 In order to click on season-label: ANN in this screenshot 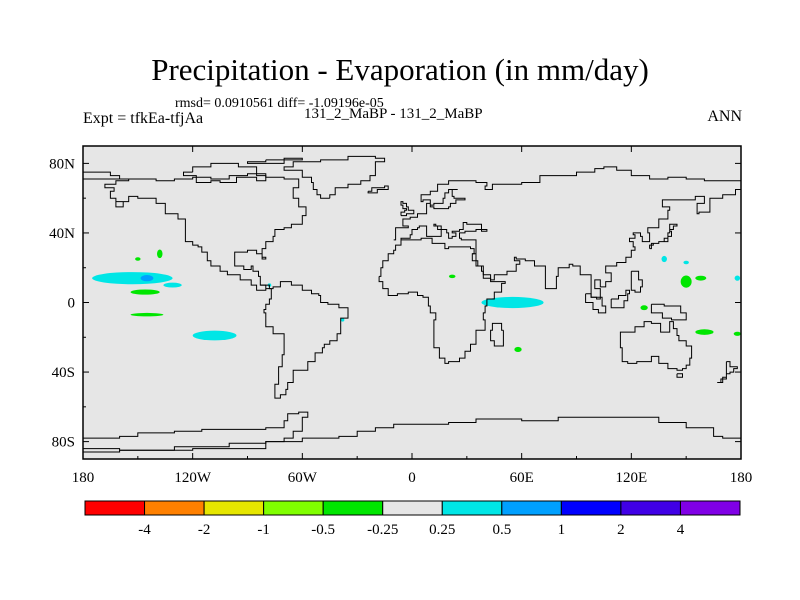, I will do `click(724, 116)`.